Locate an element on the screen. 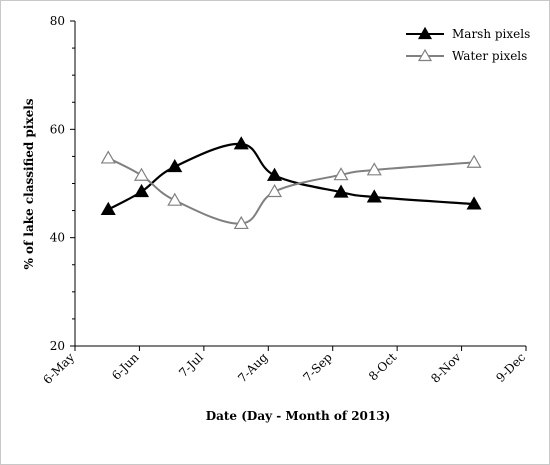  legend: Marsh pixels Water pixels is located at coordinates (468, 44).